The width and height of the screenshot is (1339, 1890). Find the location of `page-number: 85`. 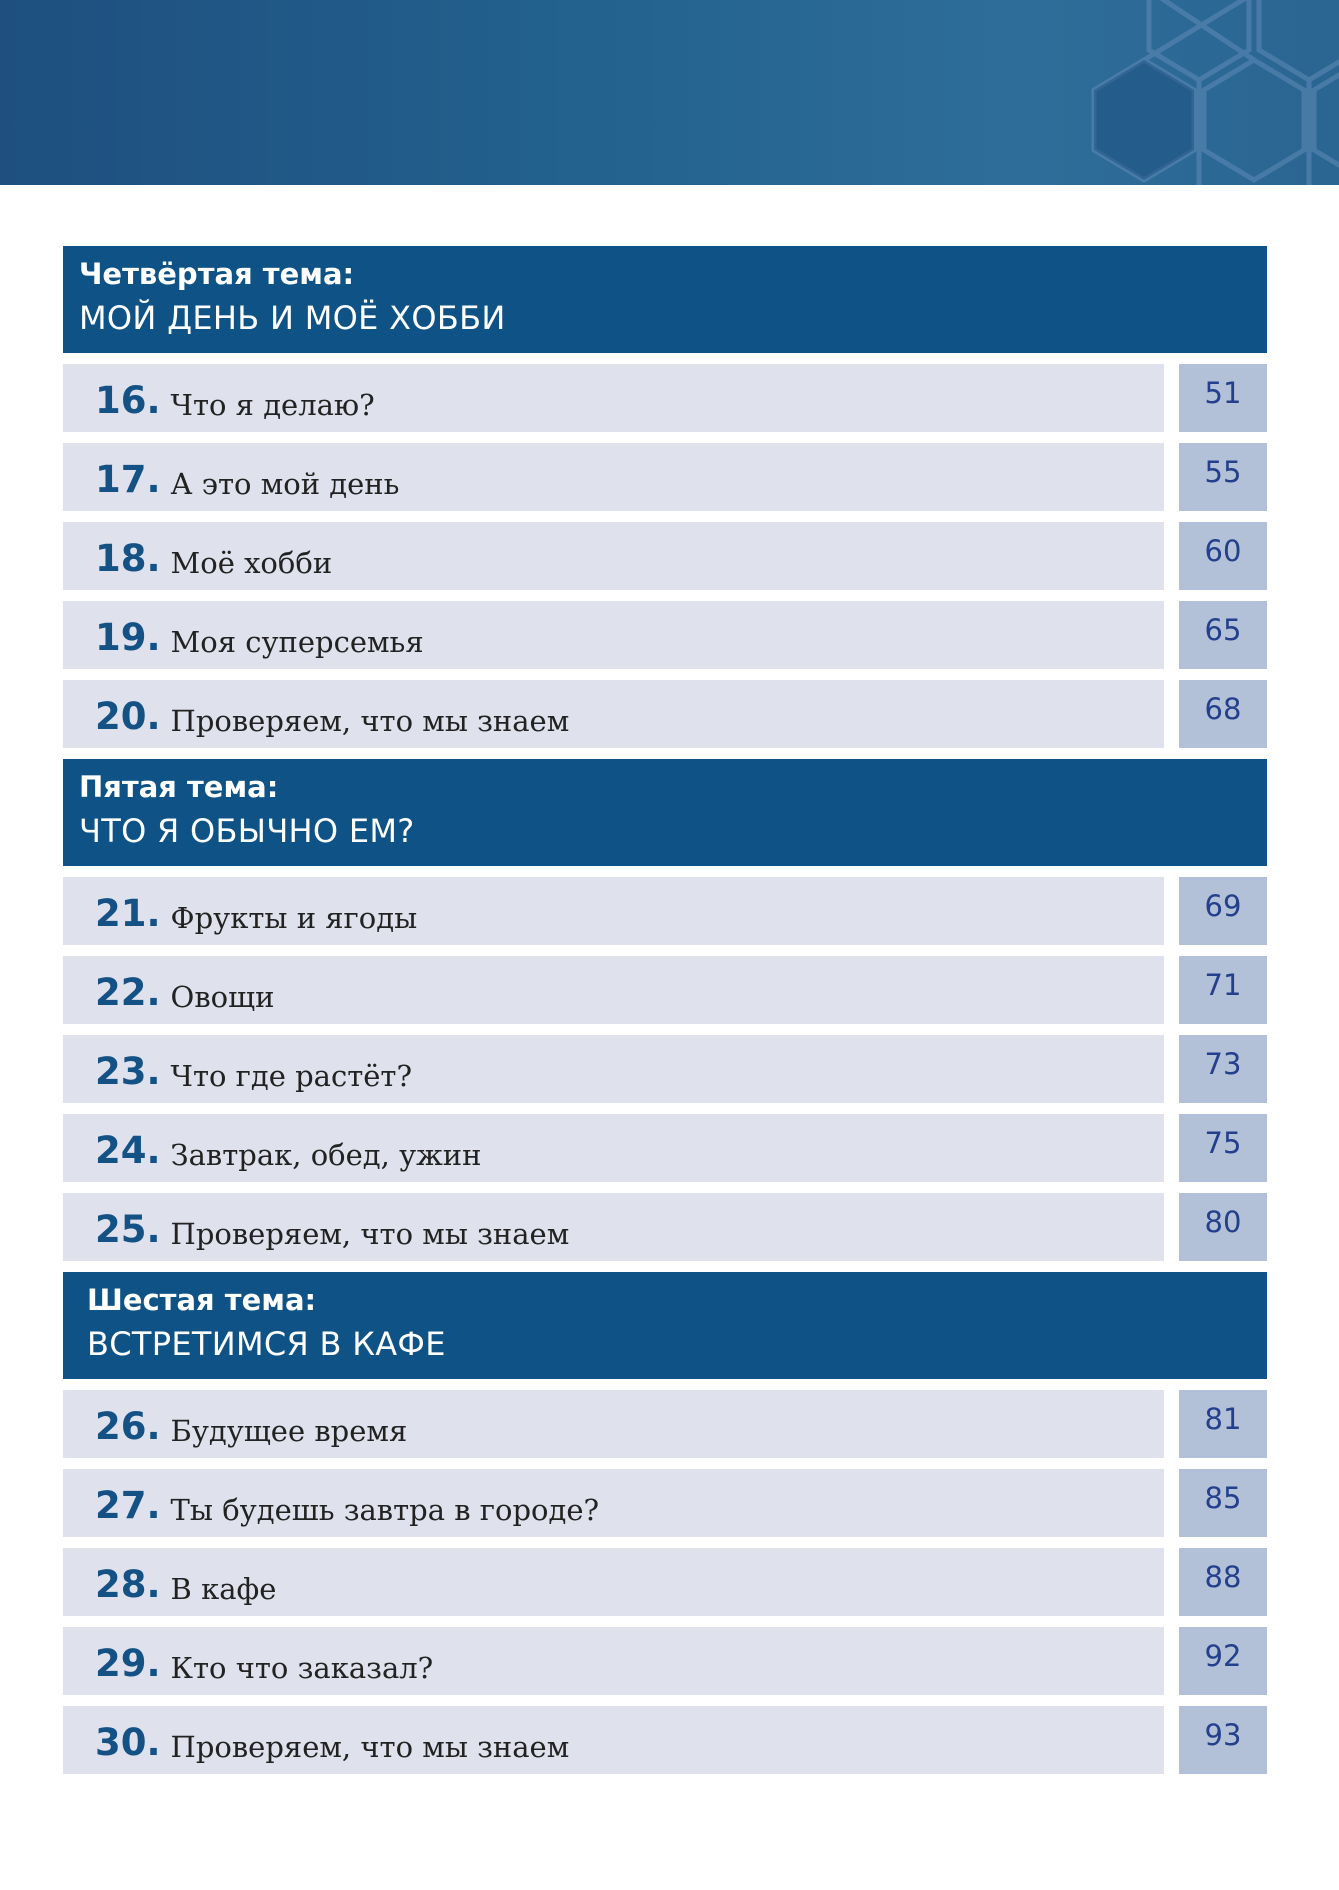

page-number: 85 is located at coordinates (1223, 1503).